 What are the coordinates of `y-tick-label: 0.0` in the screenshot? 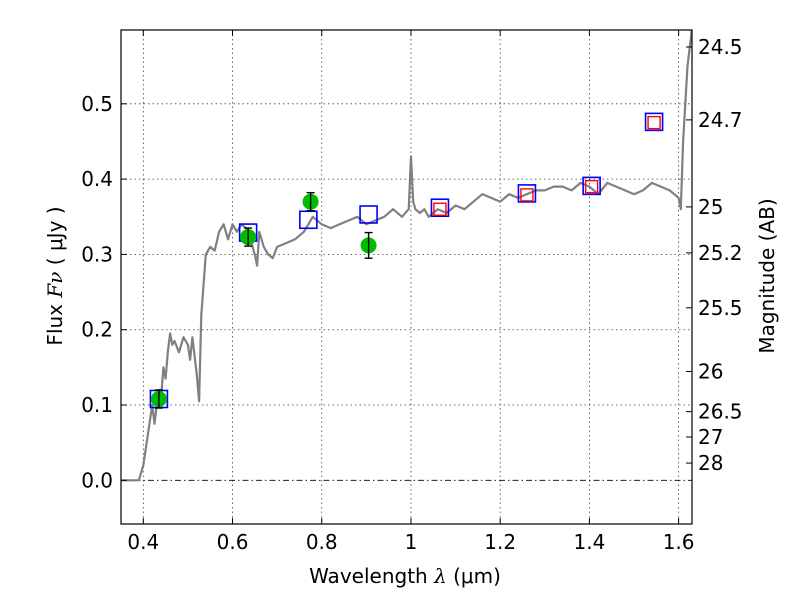 It's located at (97, 480).